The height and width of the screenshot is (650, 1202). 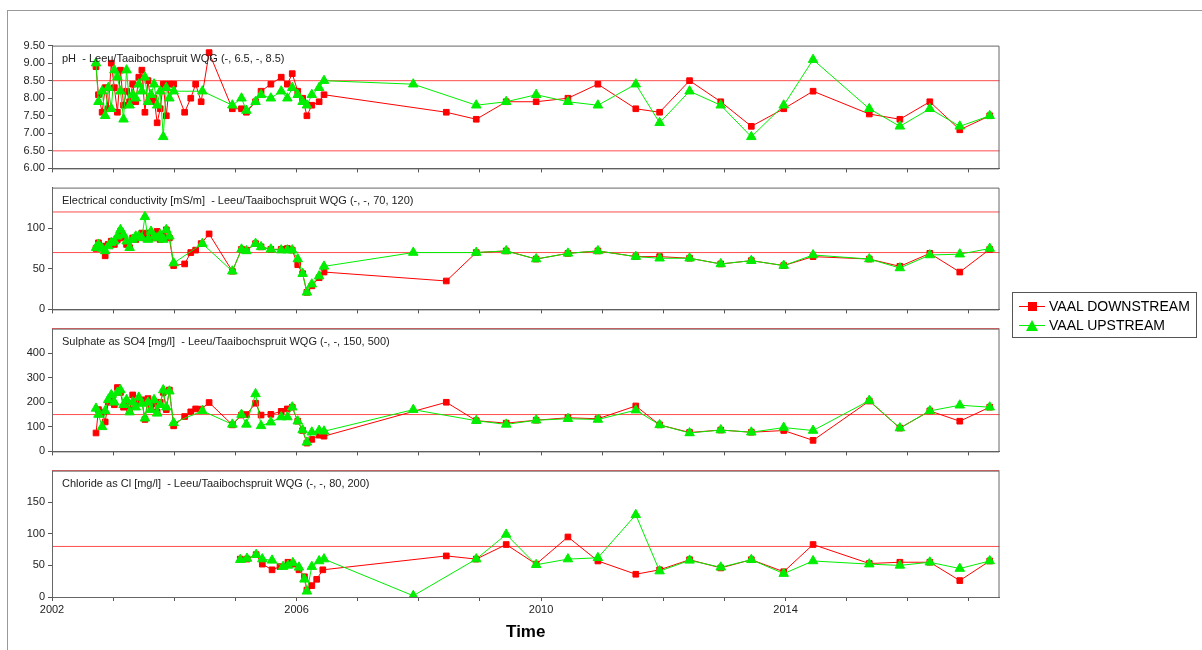 What do you see at coordinates (34, 79) in the screenshot?
I see `y-tick-label: 8.50` at bounding box center [34, 79].